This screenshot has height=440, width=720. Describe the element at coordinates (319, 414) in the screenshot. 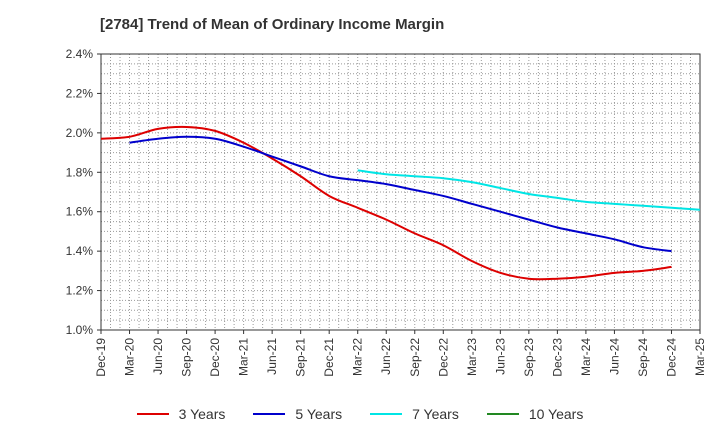

I see `legend-label: 5 Years` at that location.